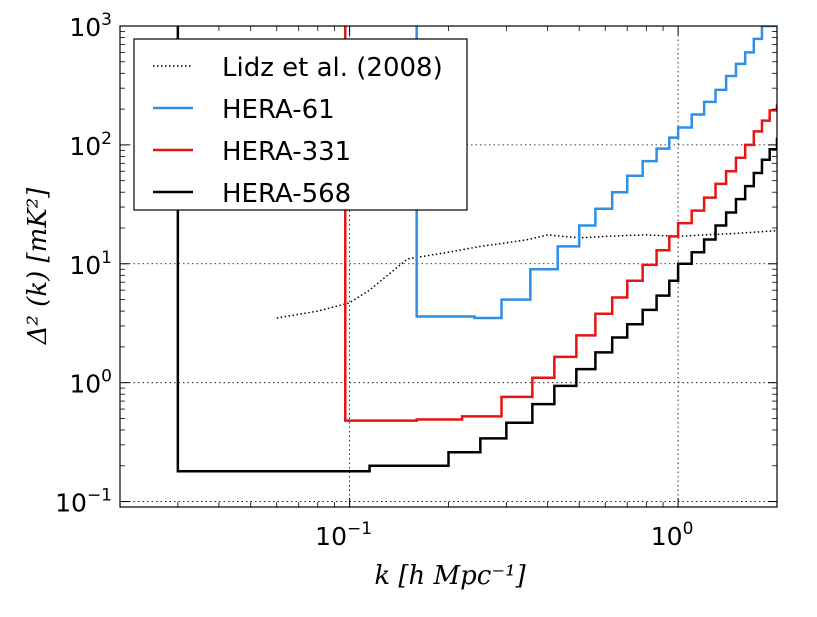 This screenshot has height=617, width=817. What do you see at coordinates (106, 20) in the screenshot?
I see `y-tick-exp: 3` at bounding box center [106, 20].